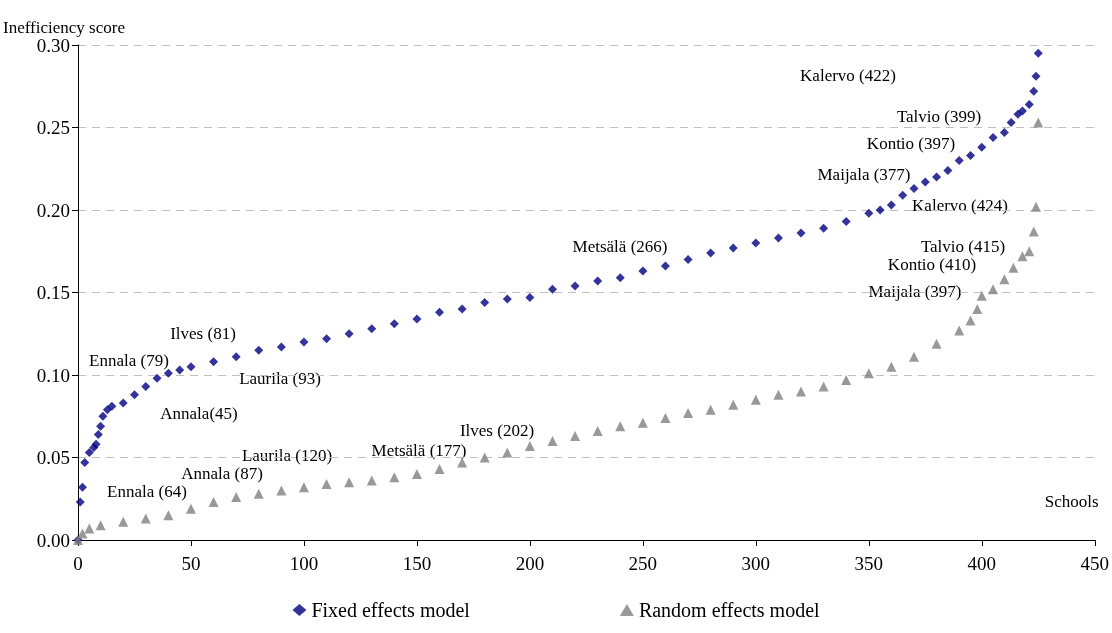  What do you see at coordinates (53, 457) in the screenshot?
I see `y-tick-label: 0.05` at bounding box center [53, 457].